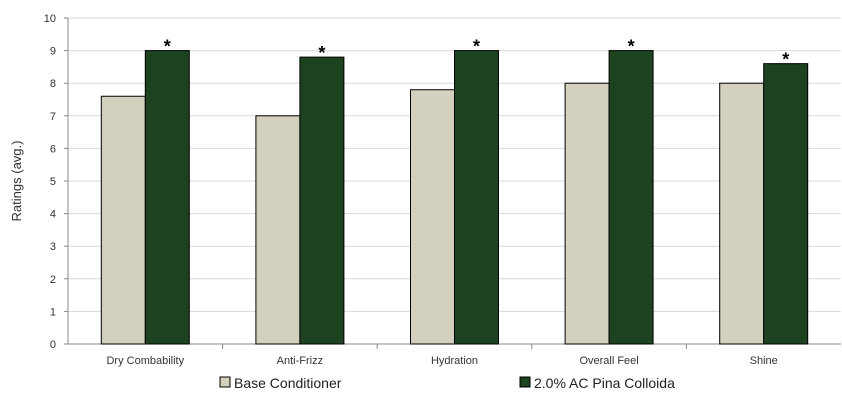 The width and height of the screenshot is (842, 398). I want to click on y-tick-label: 9, so click(53, 52).